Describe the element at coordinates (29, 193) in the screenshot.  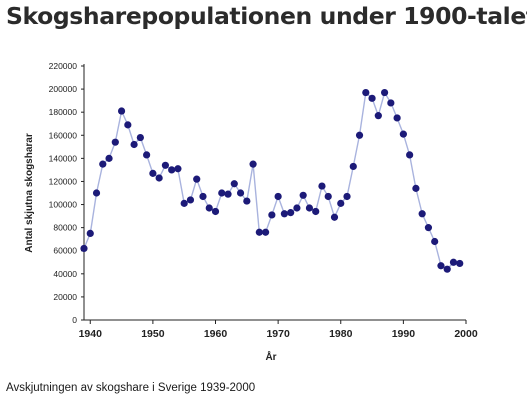
I see `y-axis-label: Antal skjutna skogsharar` at that location.